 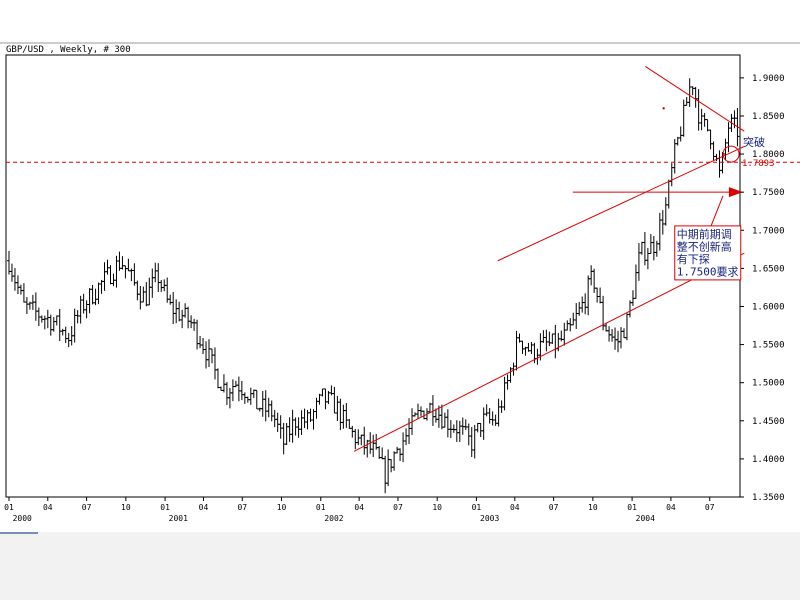 I want to click on note-line: 有下探, so click(x=693, y=259).